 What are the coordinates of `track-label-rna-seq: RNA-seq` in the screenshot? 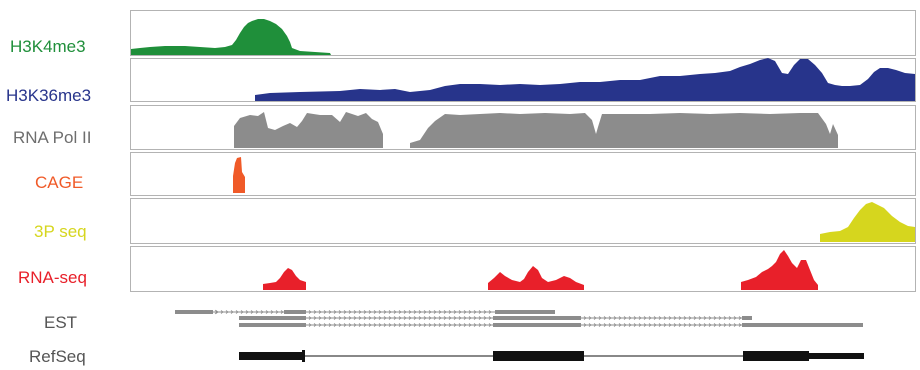 It's located at (52, 277).